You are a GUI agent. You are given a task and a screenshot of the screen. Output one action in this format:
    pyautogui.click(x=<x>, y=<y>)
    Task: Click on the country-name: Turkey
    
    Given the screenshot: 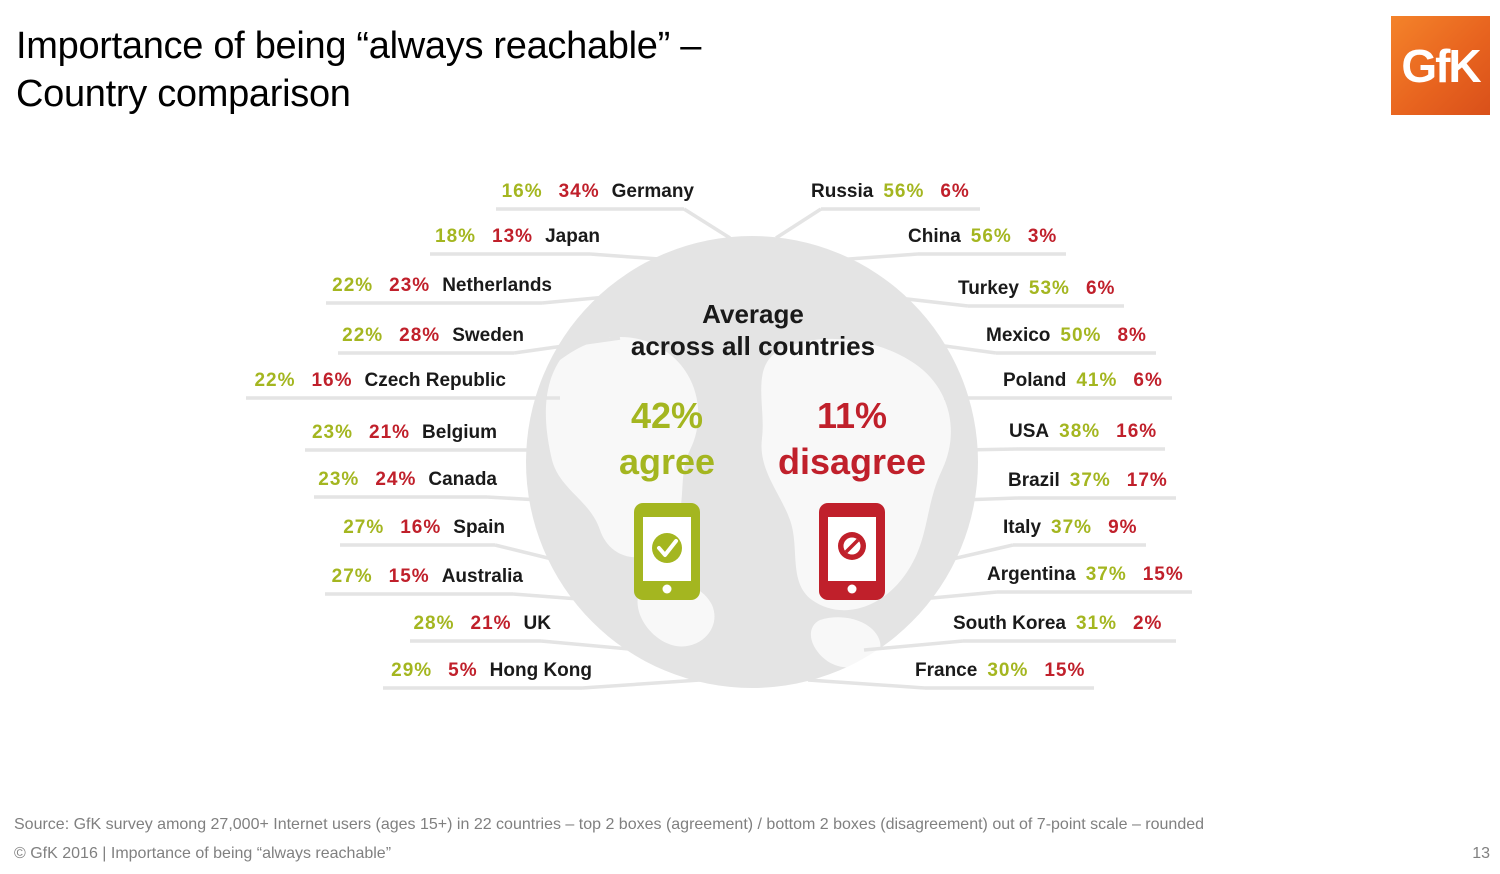 What is the action you would take?
    pyautogui.click(x=988, y=288)
    